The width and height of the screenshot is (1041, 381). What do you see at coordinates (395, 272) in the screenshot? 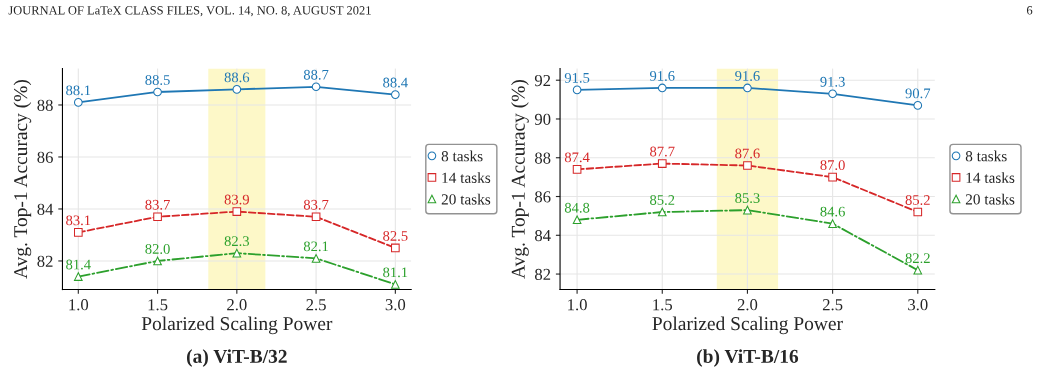
I see `data-label: 81.1` at bounding box center [395, 272].